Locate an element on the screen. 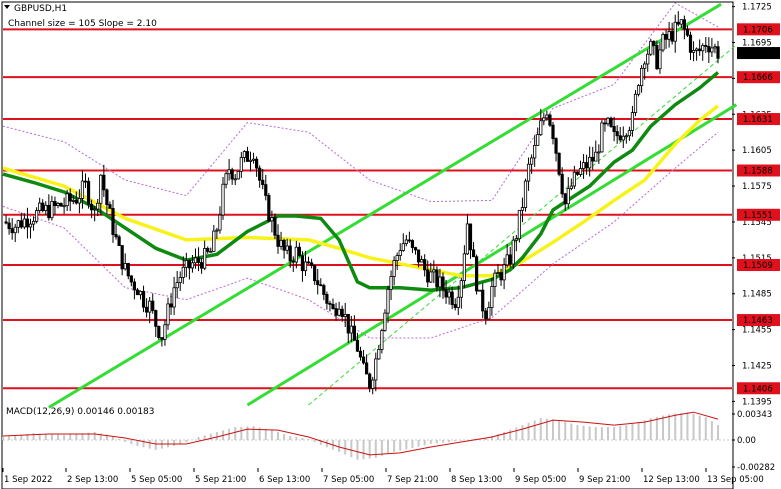 This screenshot has height=489, width=781. level-label-box is located at coordinates (758, 29).